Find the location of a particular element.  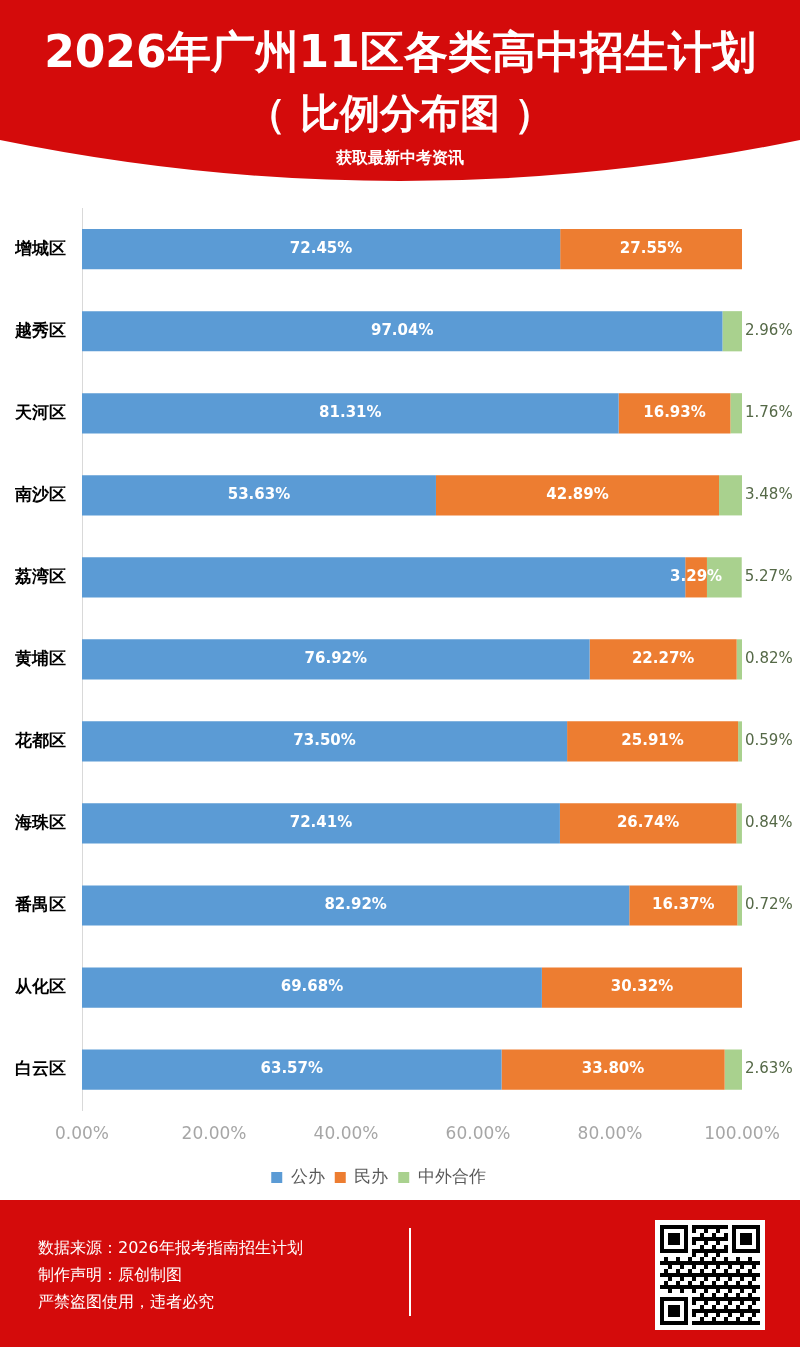

data-label: 97.04% is located at coordinates (402, 330).